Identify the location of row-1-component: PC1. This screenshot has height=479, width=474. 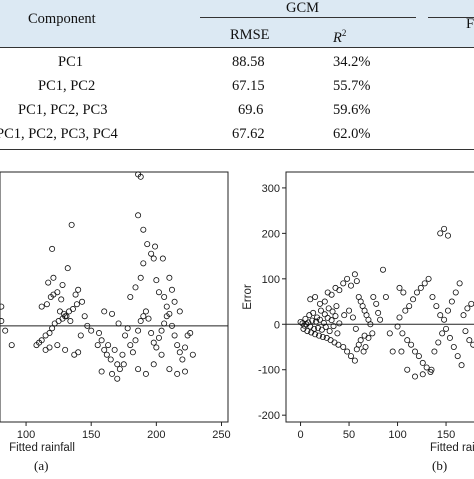
(70, 62).